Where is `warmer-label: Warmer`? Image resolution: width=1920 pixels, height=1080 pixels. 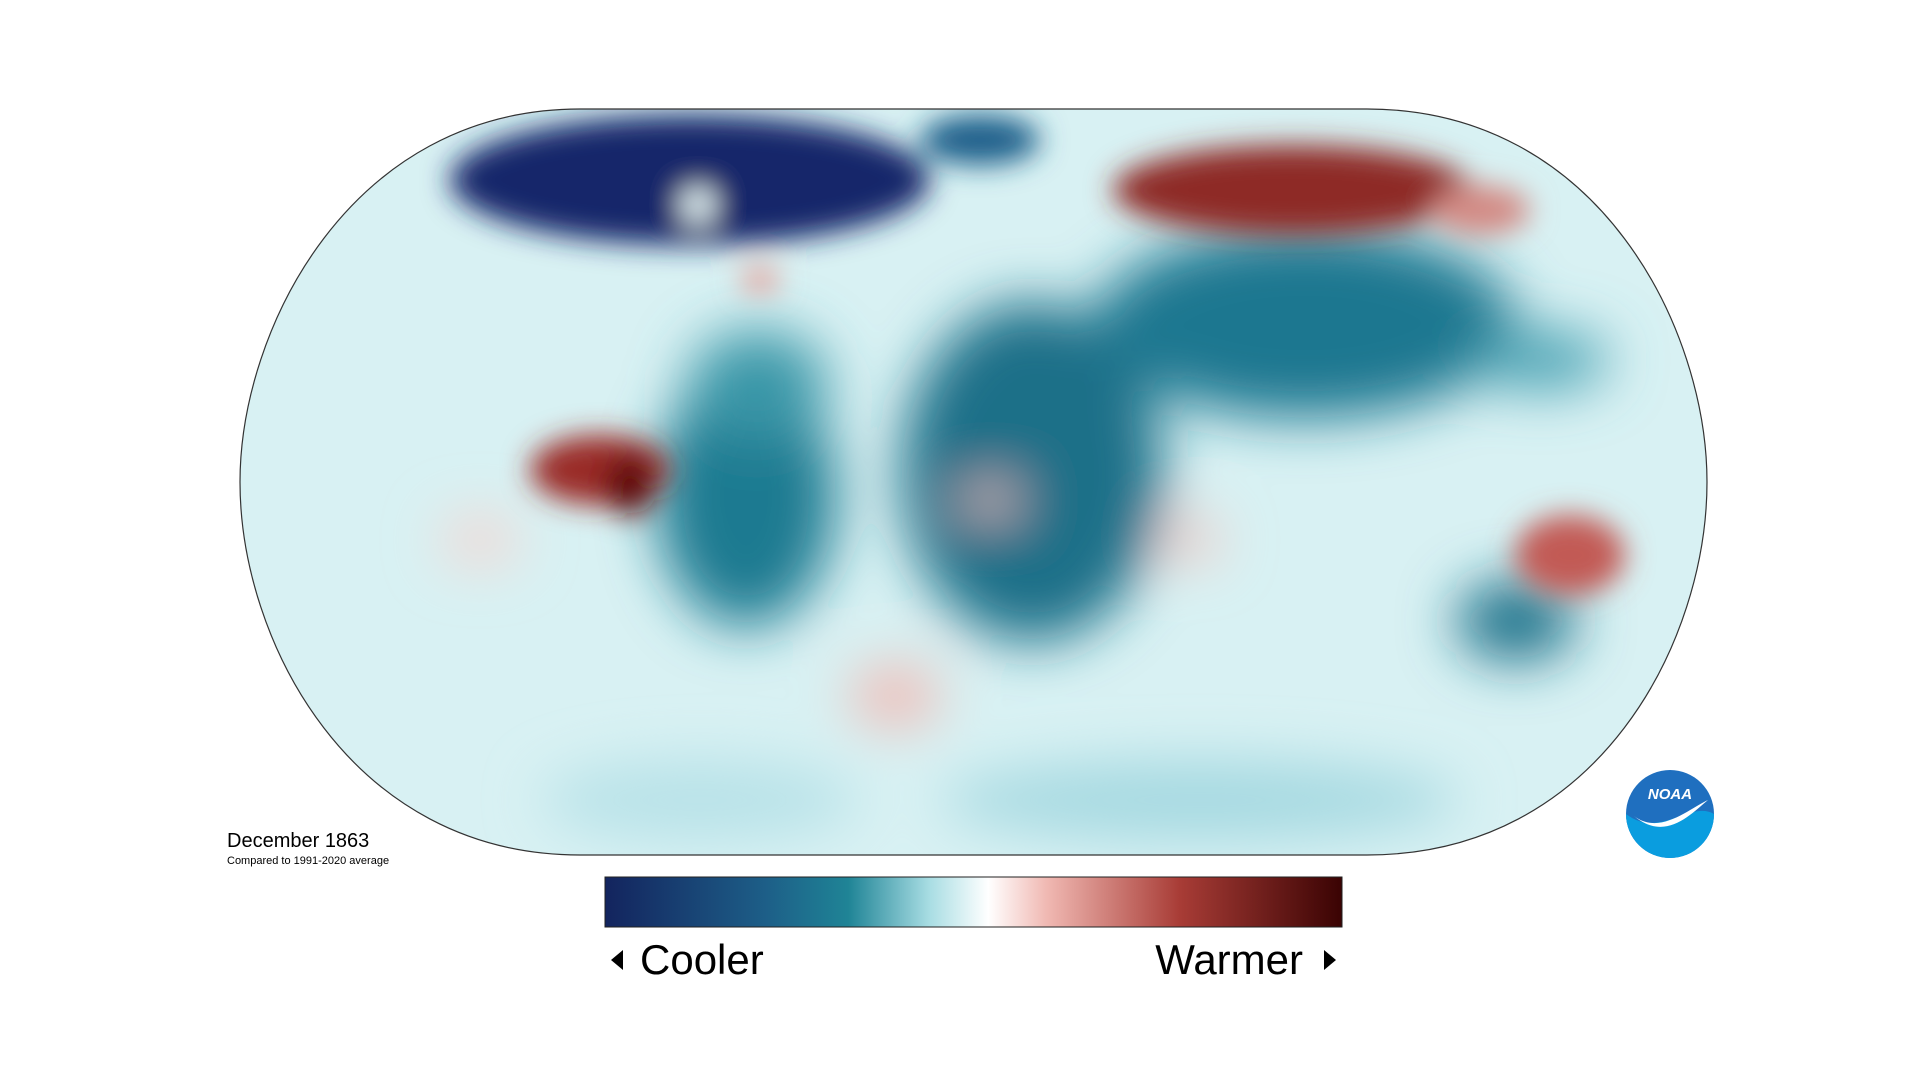
warmer-label: Warmer is located at coordinates (1229, 959).